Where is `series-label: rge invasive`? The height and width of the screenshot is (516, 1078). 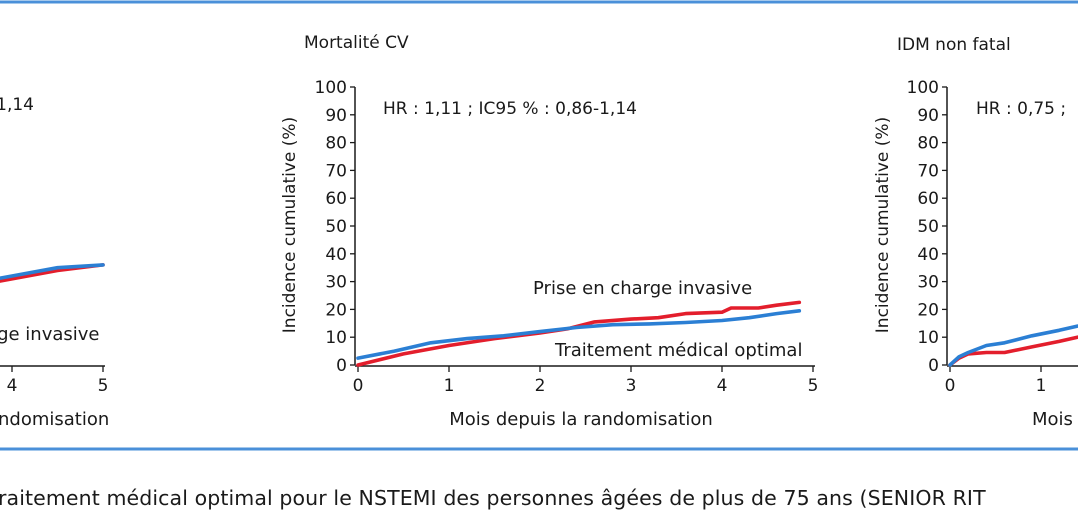 series-label: rge invasive is located at coordinates (50, 334).